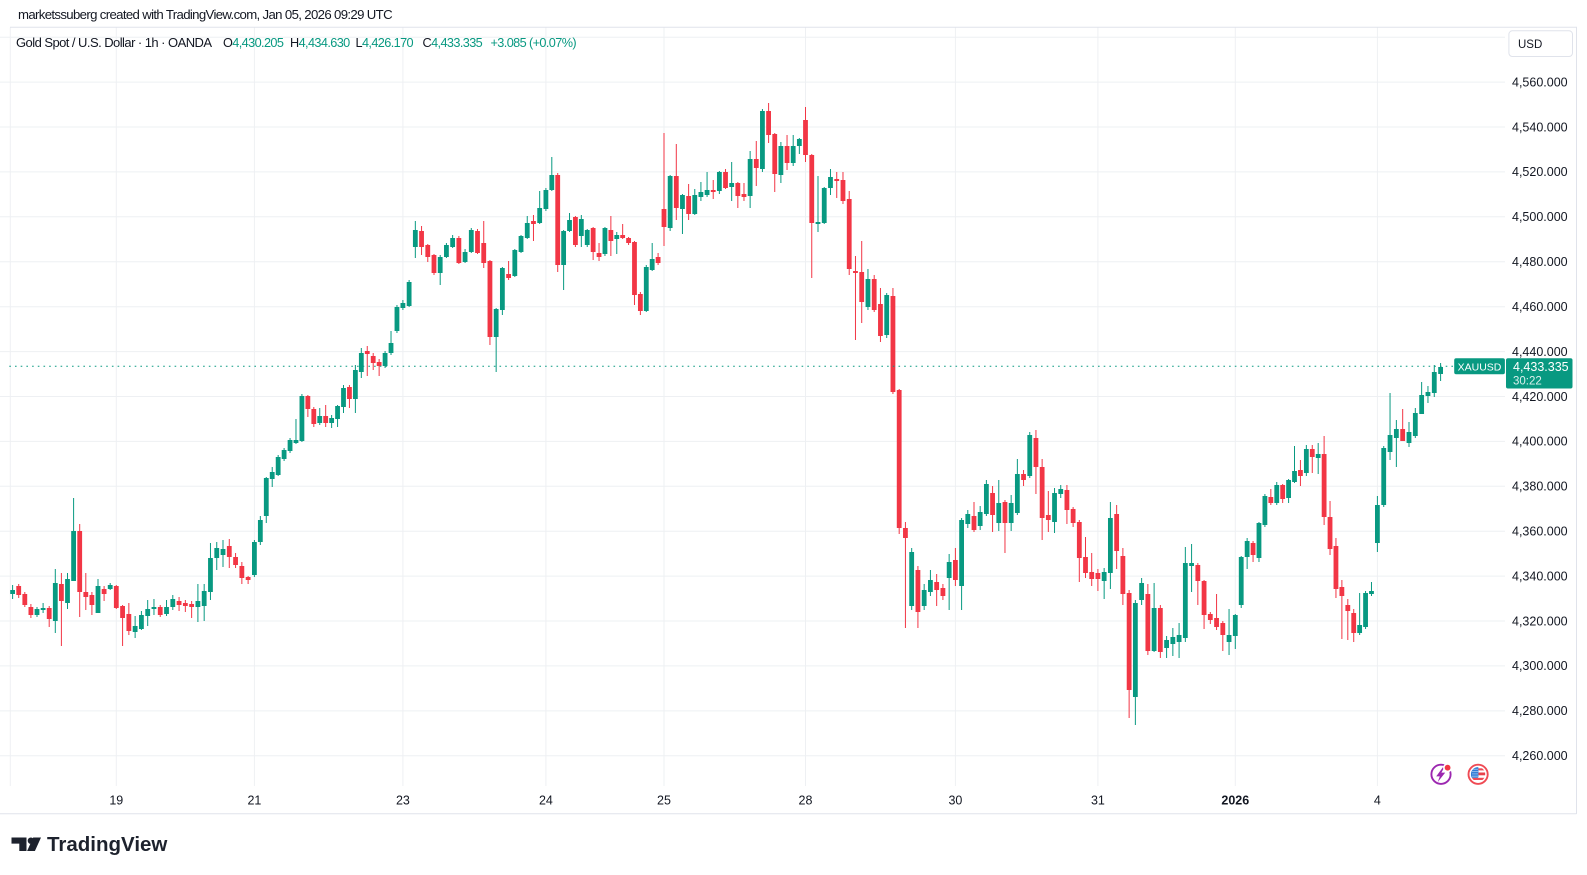 The image size is (1587, 875). I want to click on svg-text: 4,280.000, so click(1540, 711).